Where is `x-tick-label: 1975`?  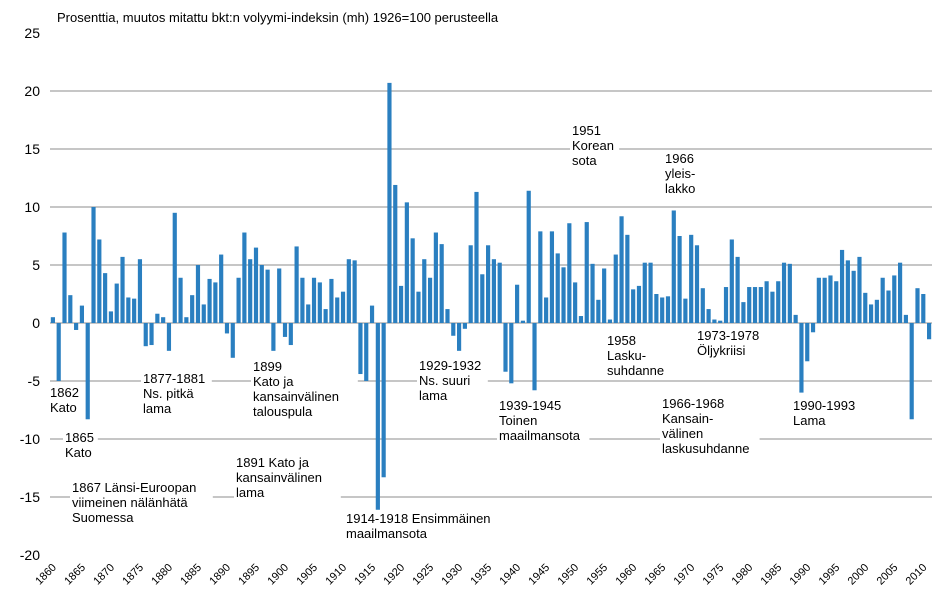
x-tick-label: 1975 is located at coordinates (714, 575).